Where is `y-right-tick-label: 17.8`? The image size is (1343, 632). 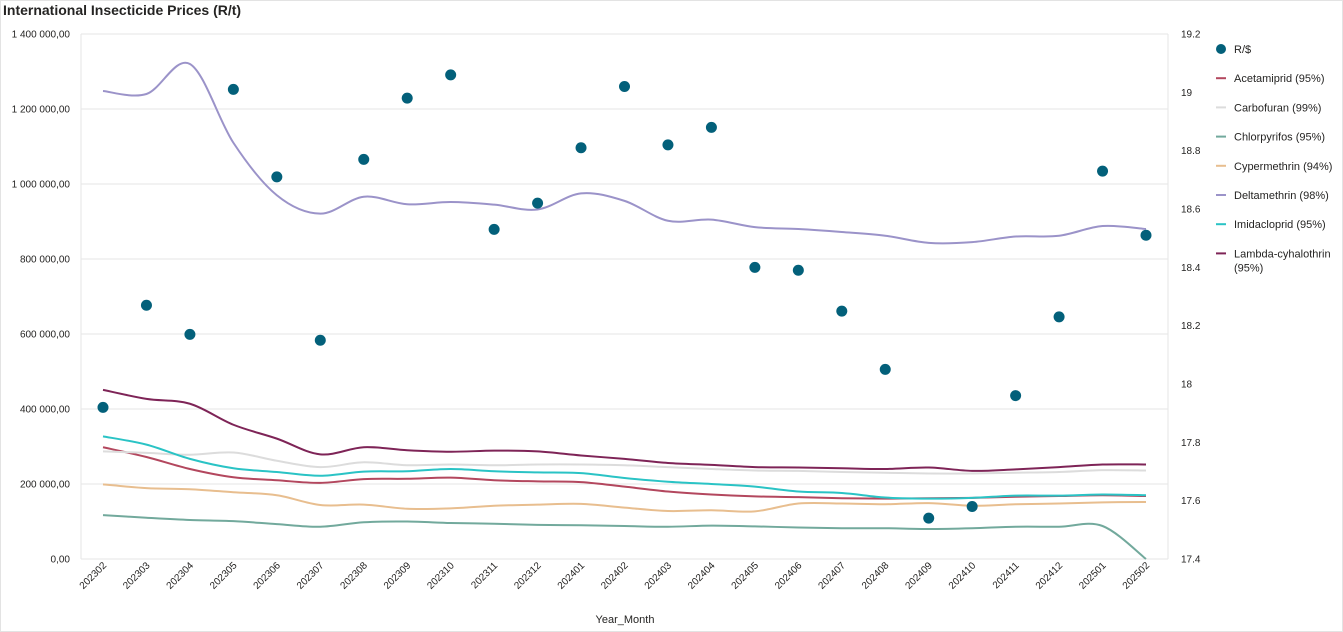 y-right-tick-label: 17.8 is located at coordinates (1191, 443).